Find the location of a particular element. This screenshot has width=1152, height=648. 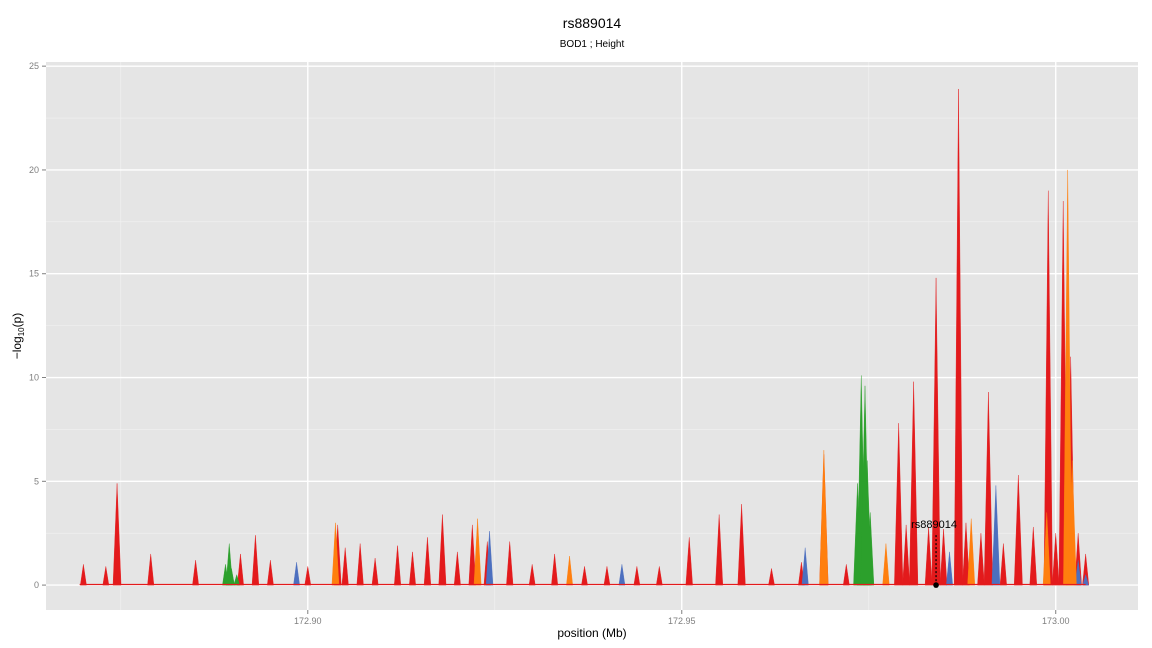

y-tick-label: 15 is located at coordinates (34, 274).